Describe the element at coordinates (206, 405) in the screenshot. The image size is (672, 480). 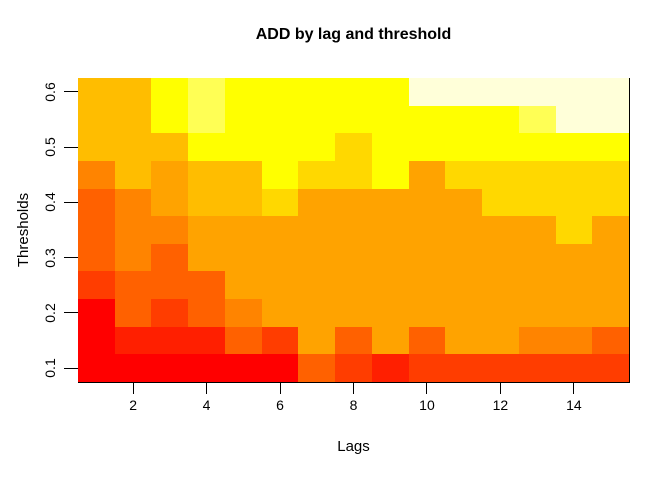
I see `x-tick-label: 4` at that location.